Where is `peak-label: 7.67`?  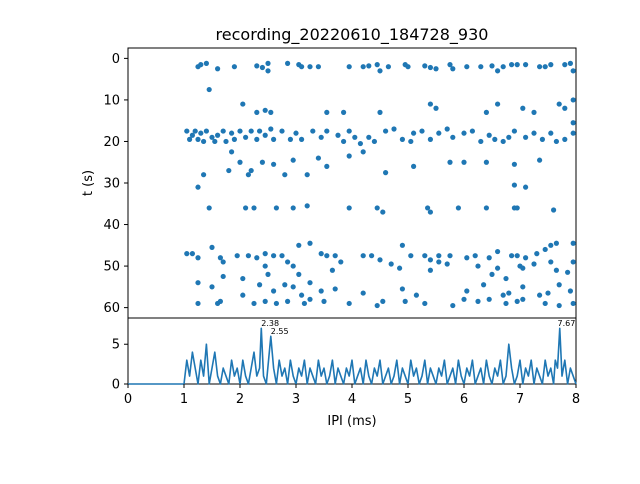 peak-label: 7.67 is located at coordinates (567, 323).